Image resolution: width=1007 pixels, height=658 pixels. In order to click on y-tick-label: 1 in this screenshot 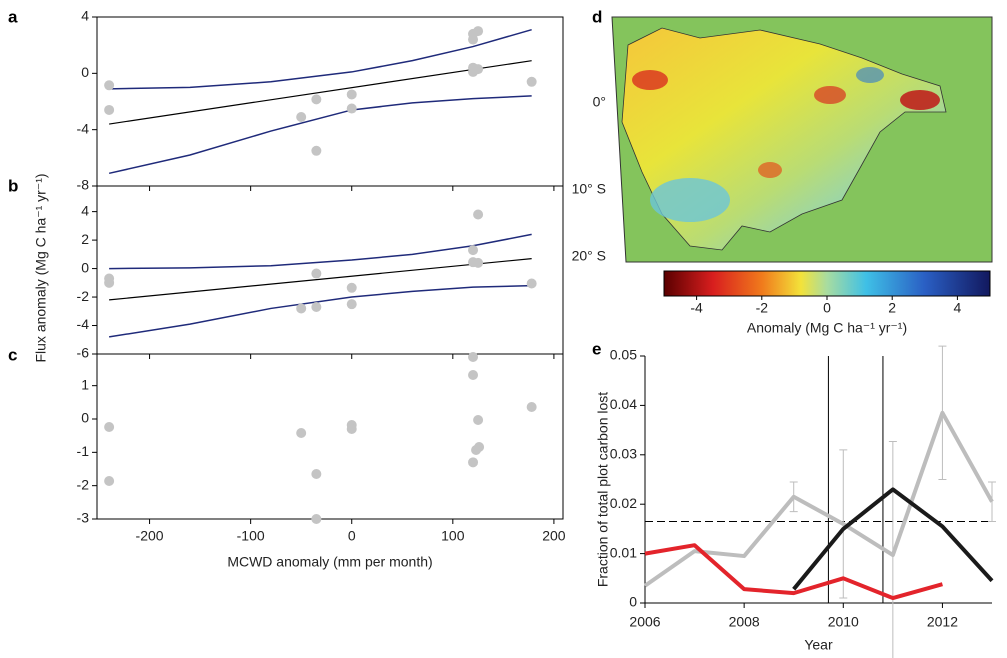, I will do `click(85, 384)`.